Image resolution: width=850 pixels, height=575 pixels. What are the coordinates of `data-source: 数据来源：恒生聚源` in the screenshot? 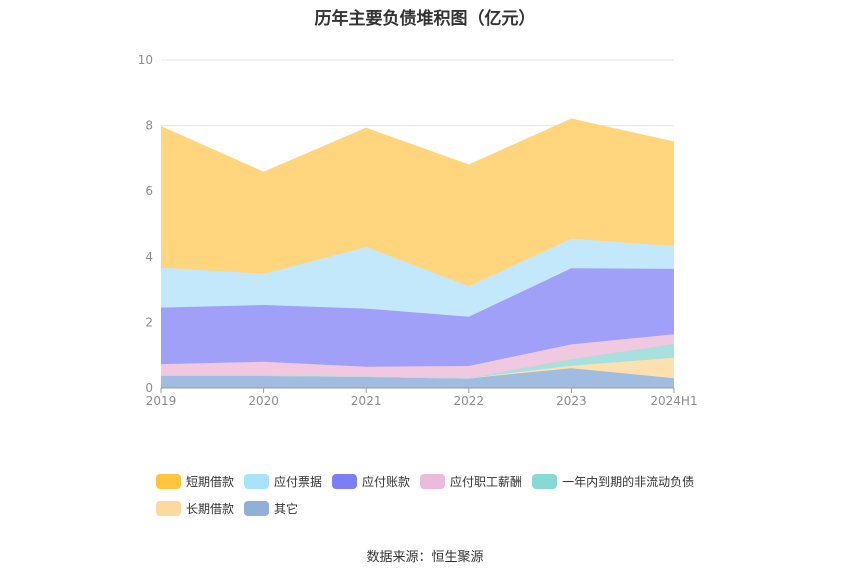 It's located at (425, 557).